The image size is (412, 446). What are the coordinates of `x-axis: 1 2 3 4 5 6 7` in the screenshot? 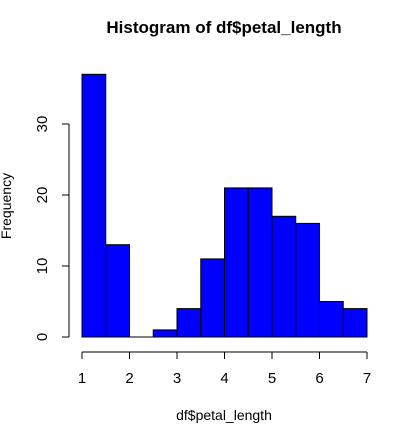 It's located at (224, 369).